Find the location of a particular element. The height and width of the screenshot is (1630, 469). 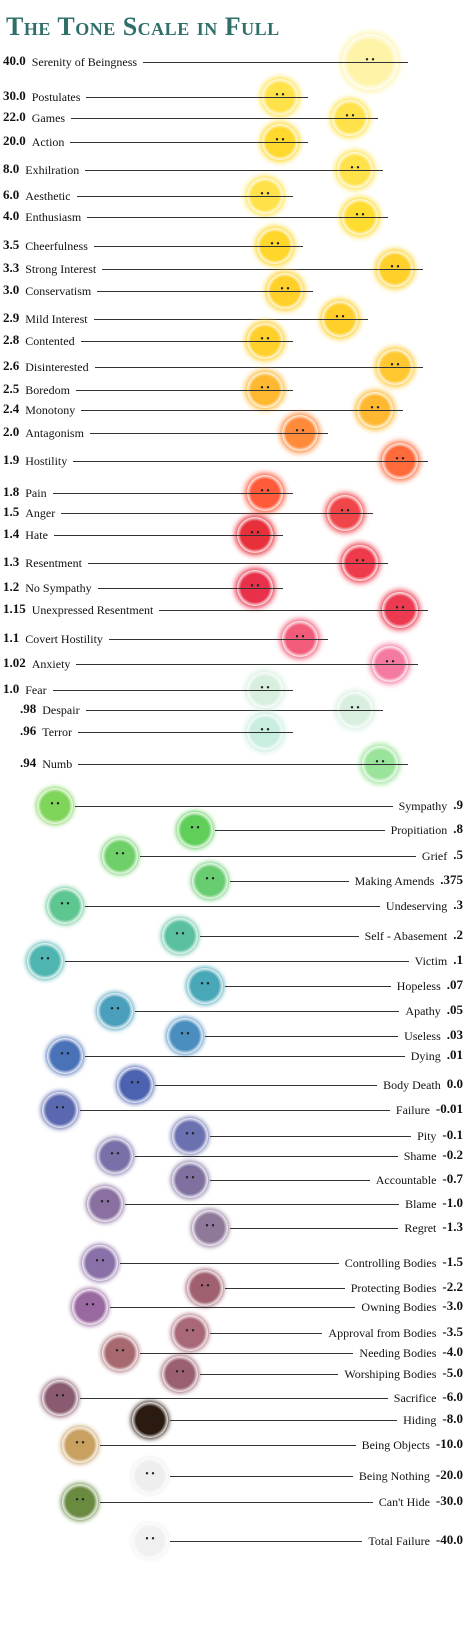

tone-value: .8 is located at coordinates (458, 828).